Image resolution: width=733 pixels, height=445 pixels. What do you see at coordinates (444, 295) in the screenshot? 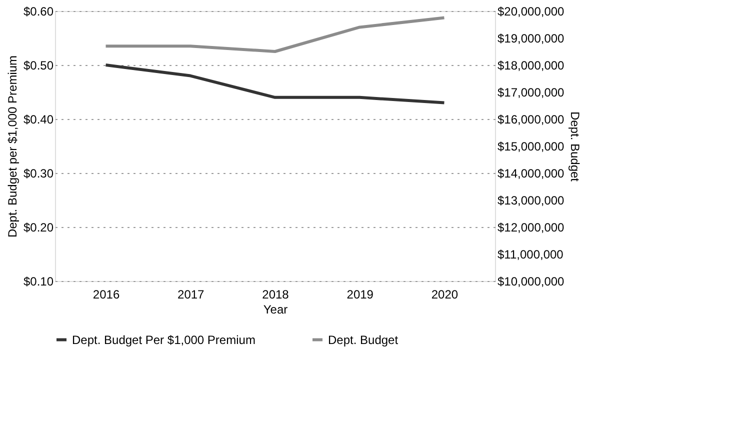
I see `x-tick-label: 2020` at bounding box center [444, 295].